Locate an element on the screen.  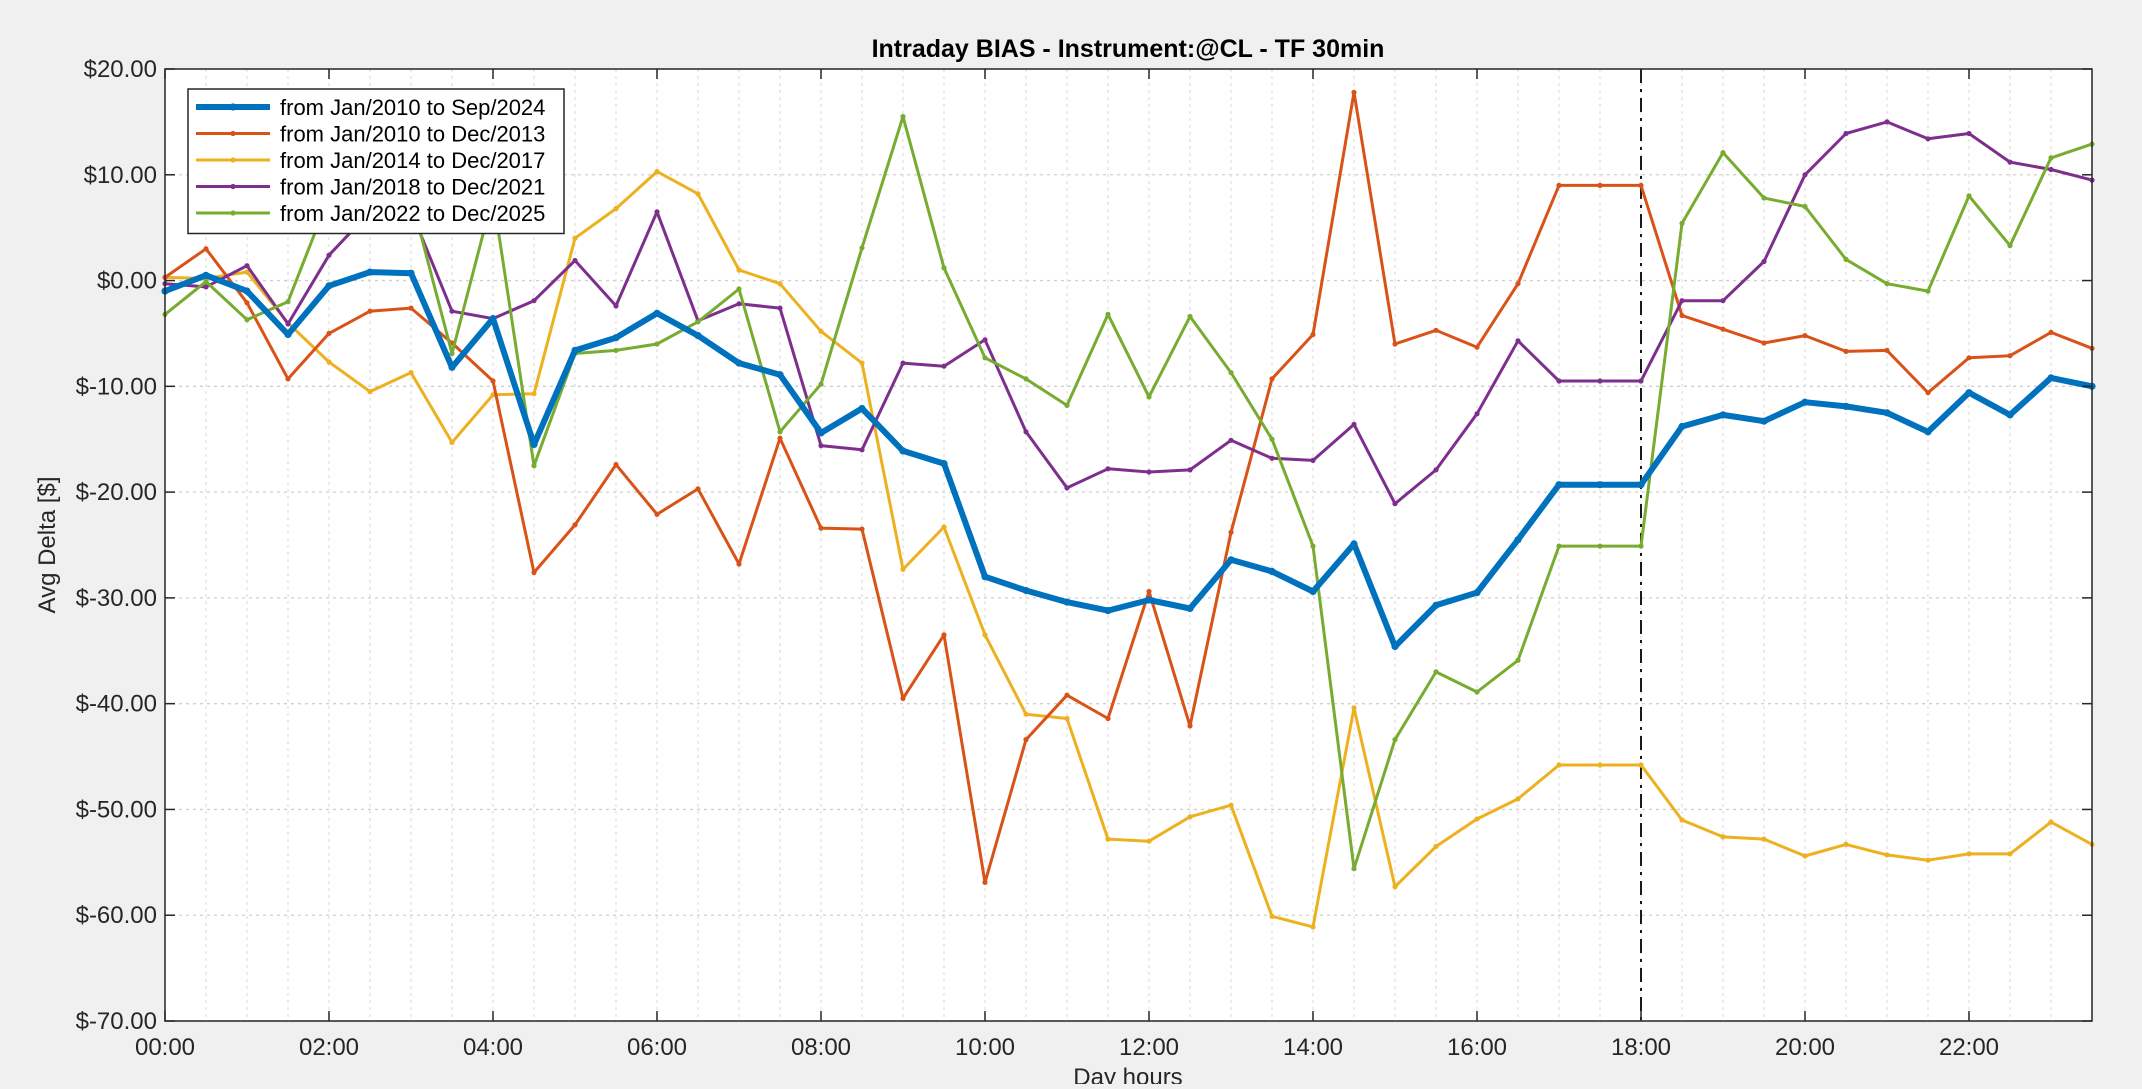
x-tick-label: 06:00 is located at coordinates (657, 1047).